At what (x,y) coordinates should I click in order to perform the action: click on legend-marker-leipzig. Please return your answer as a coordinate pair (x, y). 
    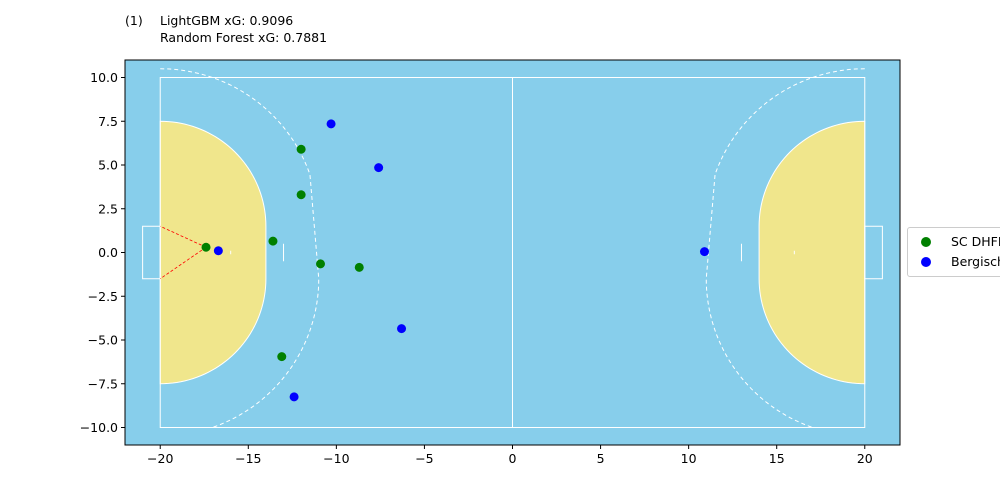
    Looking at the image, I should click on (926, 242).